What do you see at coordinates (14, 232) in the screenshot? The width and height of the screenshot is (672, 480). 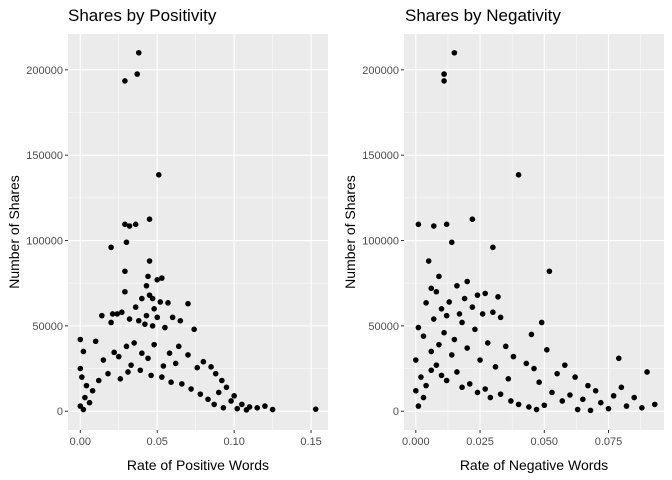 I see `y-axis-title: Number of Shares` at bounding box center [14, 232].